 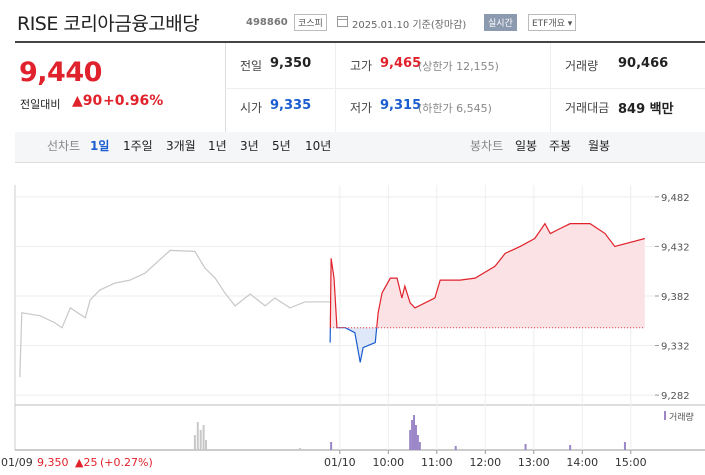 What do you see at coordinates (267, 22) in the screenshot?
I see `code: 498860` at bounding box center [267, 22].